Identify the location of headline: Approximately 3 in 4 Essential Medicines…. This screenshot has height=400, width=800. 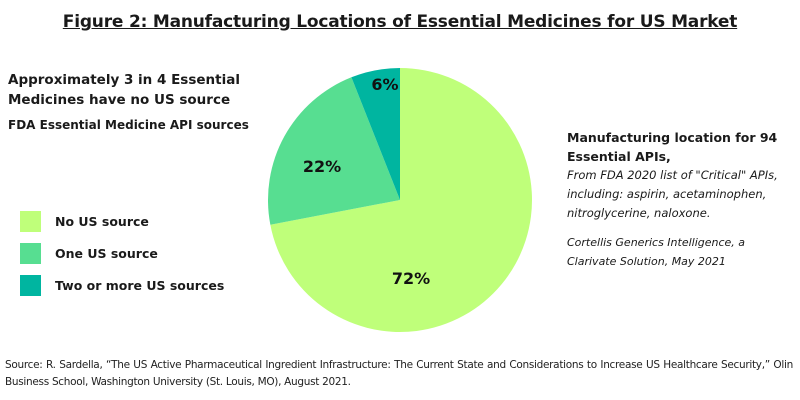
(124, 90).